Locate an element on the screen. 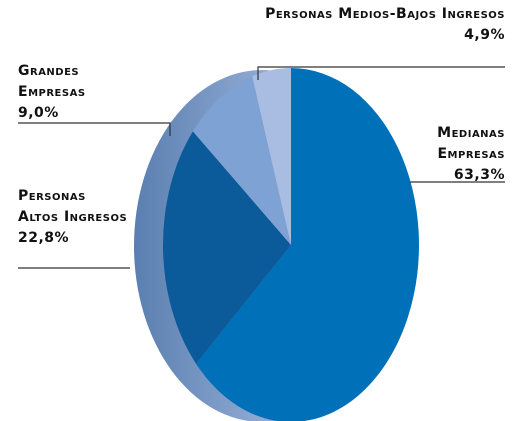 The height and width of the screenshot is (421, 526). slice-label: Personas Medios-Bajos Ingresos 4,9% is located at coordinates (375, 25).